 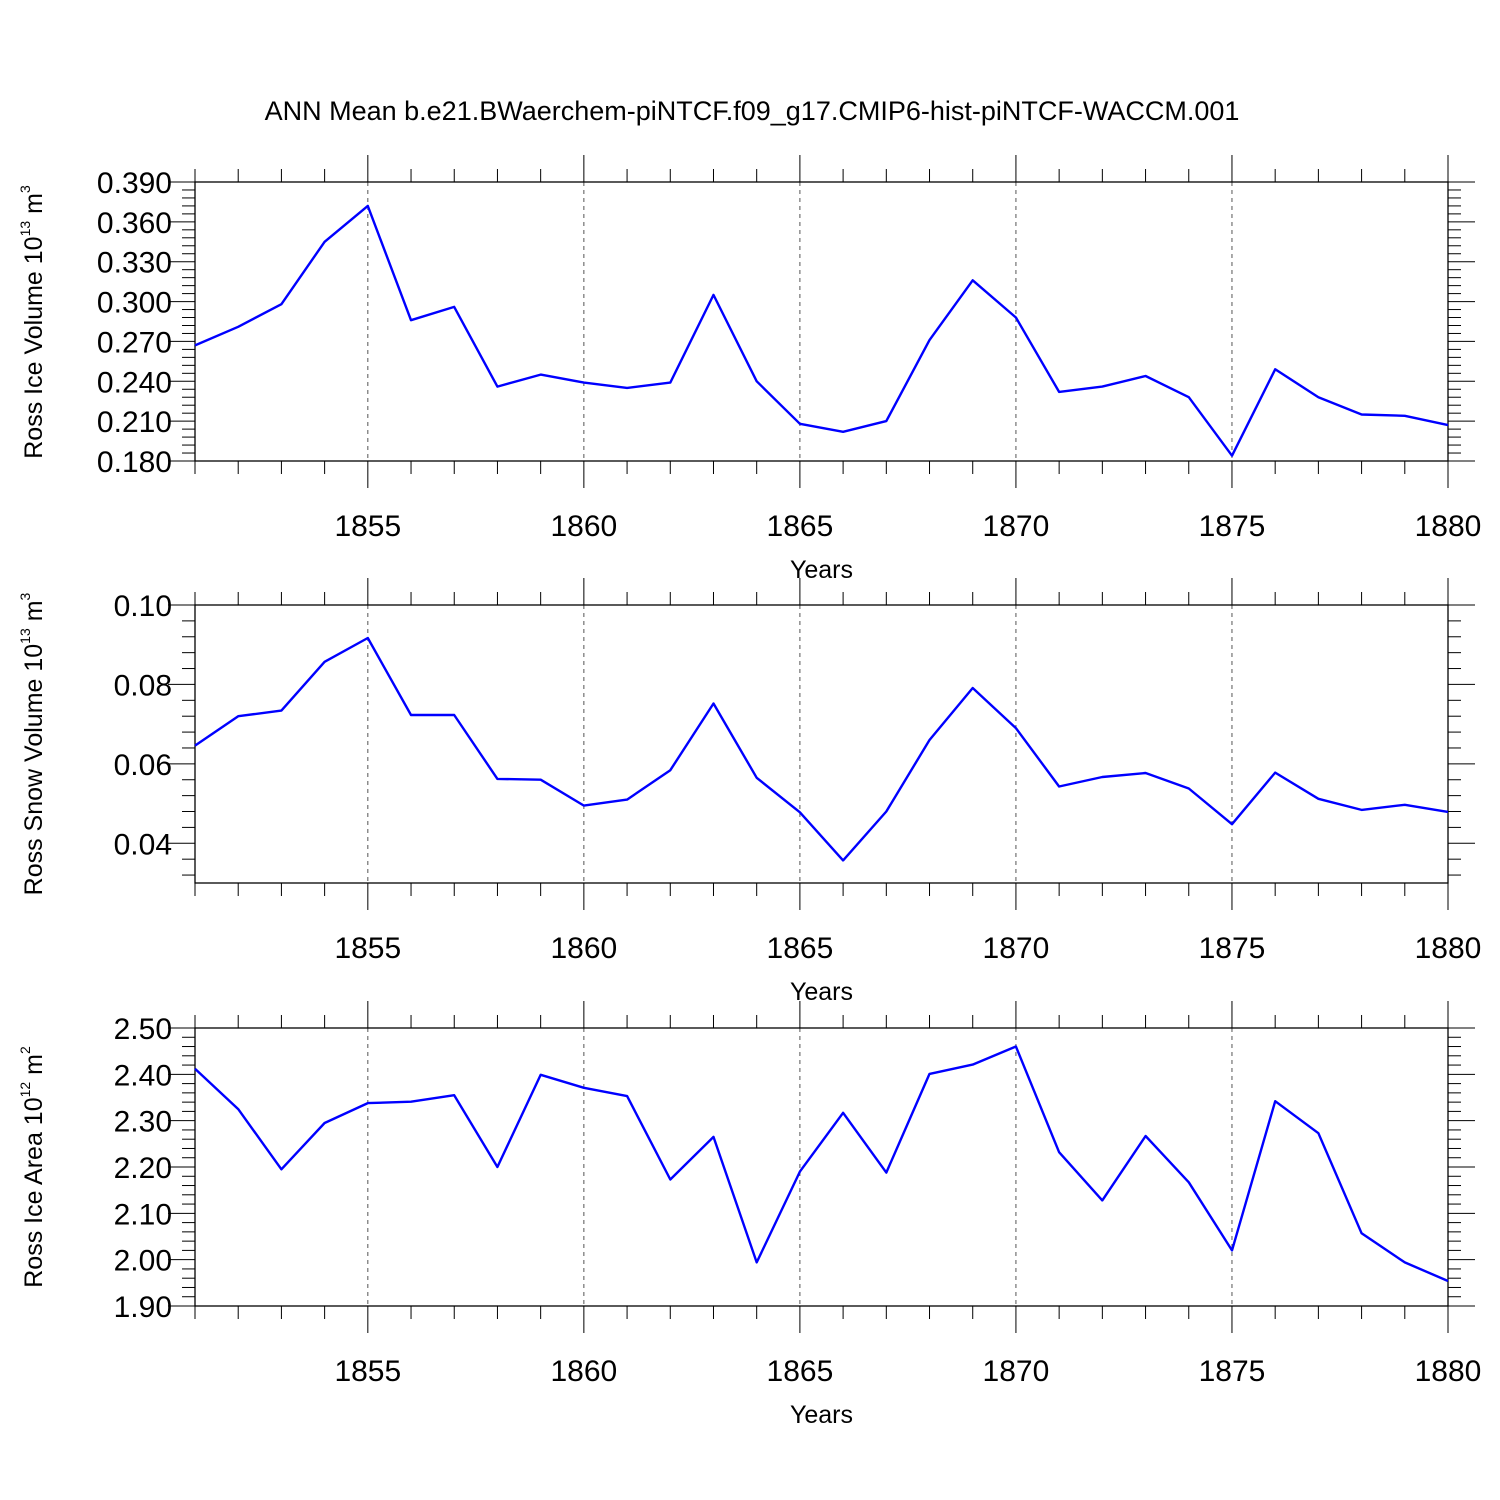 I want to click on y-tick-label: 0.360, so click(x=134, y=223).